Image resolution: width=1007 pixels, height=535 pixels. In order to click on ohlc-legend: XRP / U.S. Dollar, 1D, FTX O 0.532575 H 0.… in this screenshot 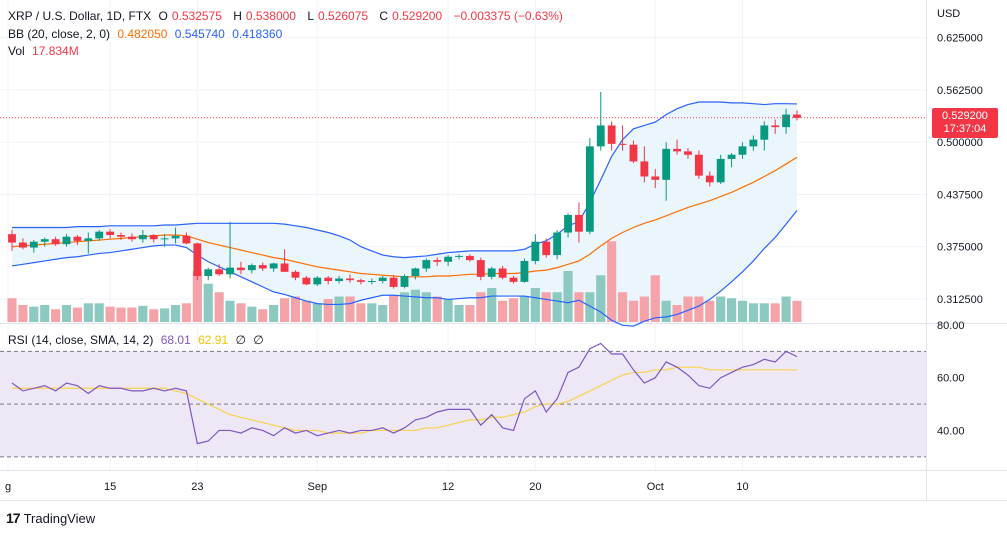, I will do `click(287, 16)`.